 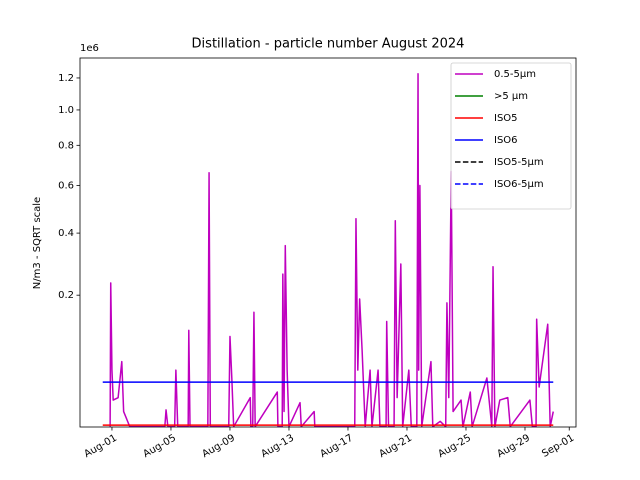 I want to click on x-tick-label: Aug-21, so click(x=395, y=446).